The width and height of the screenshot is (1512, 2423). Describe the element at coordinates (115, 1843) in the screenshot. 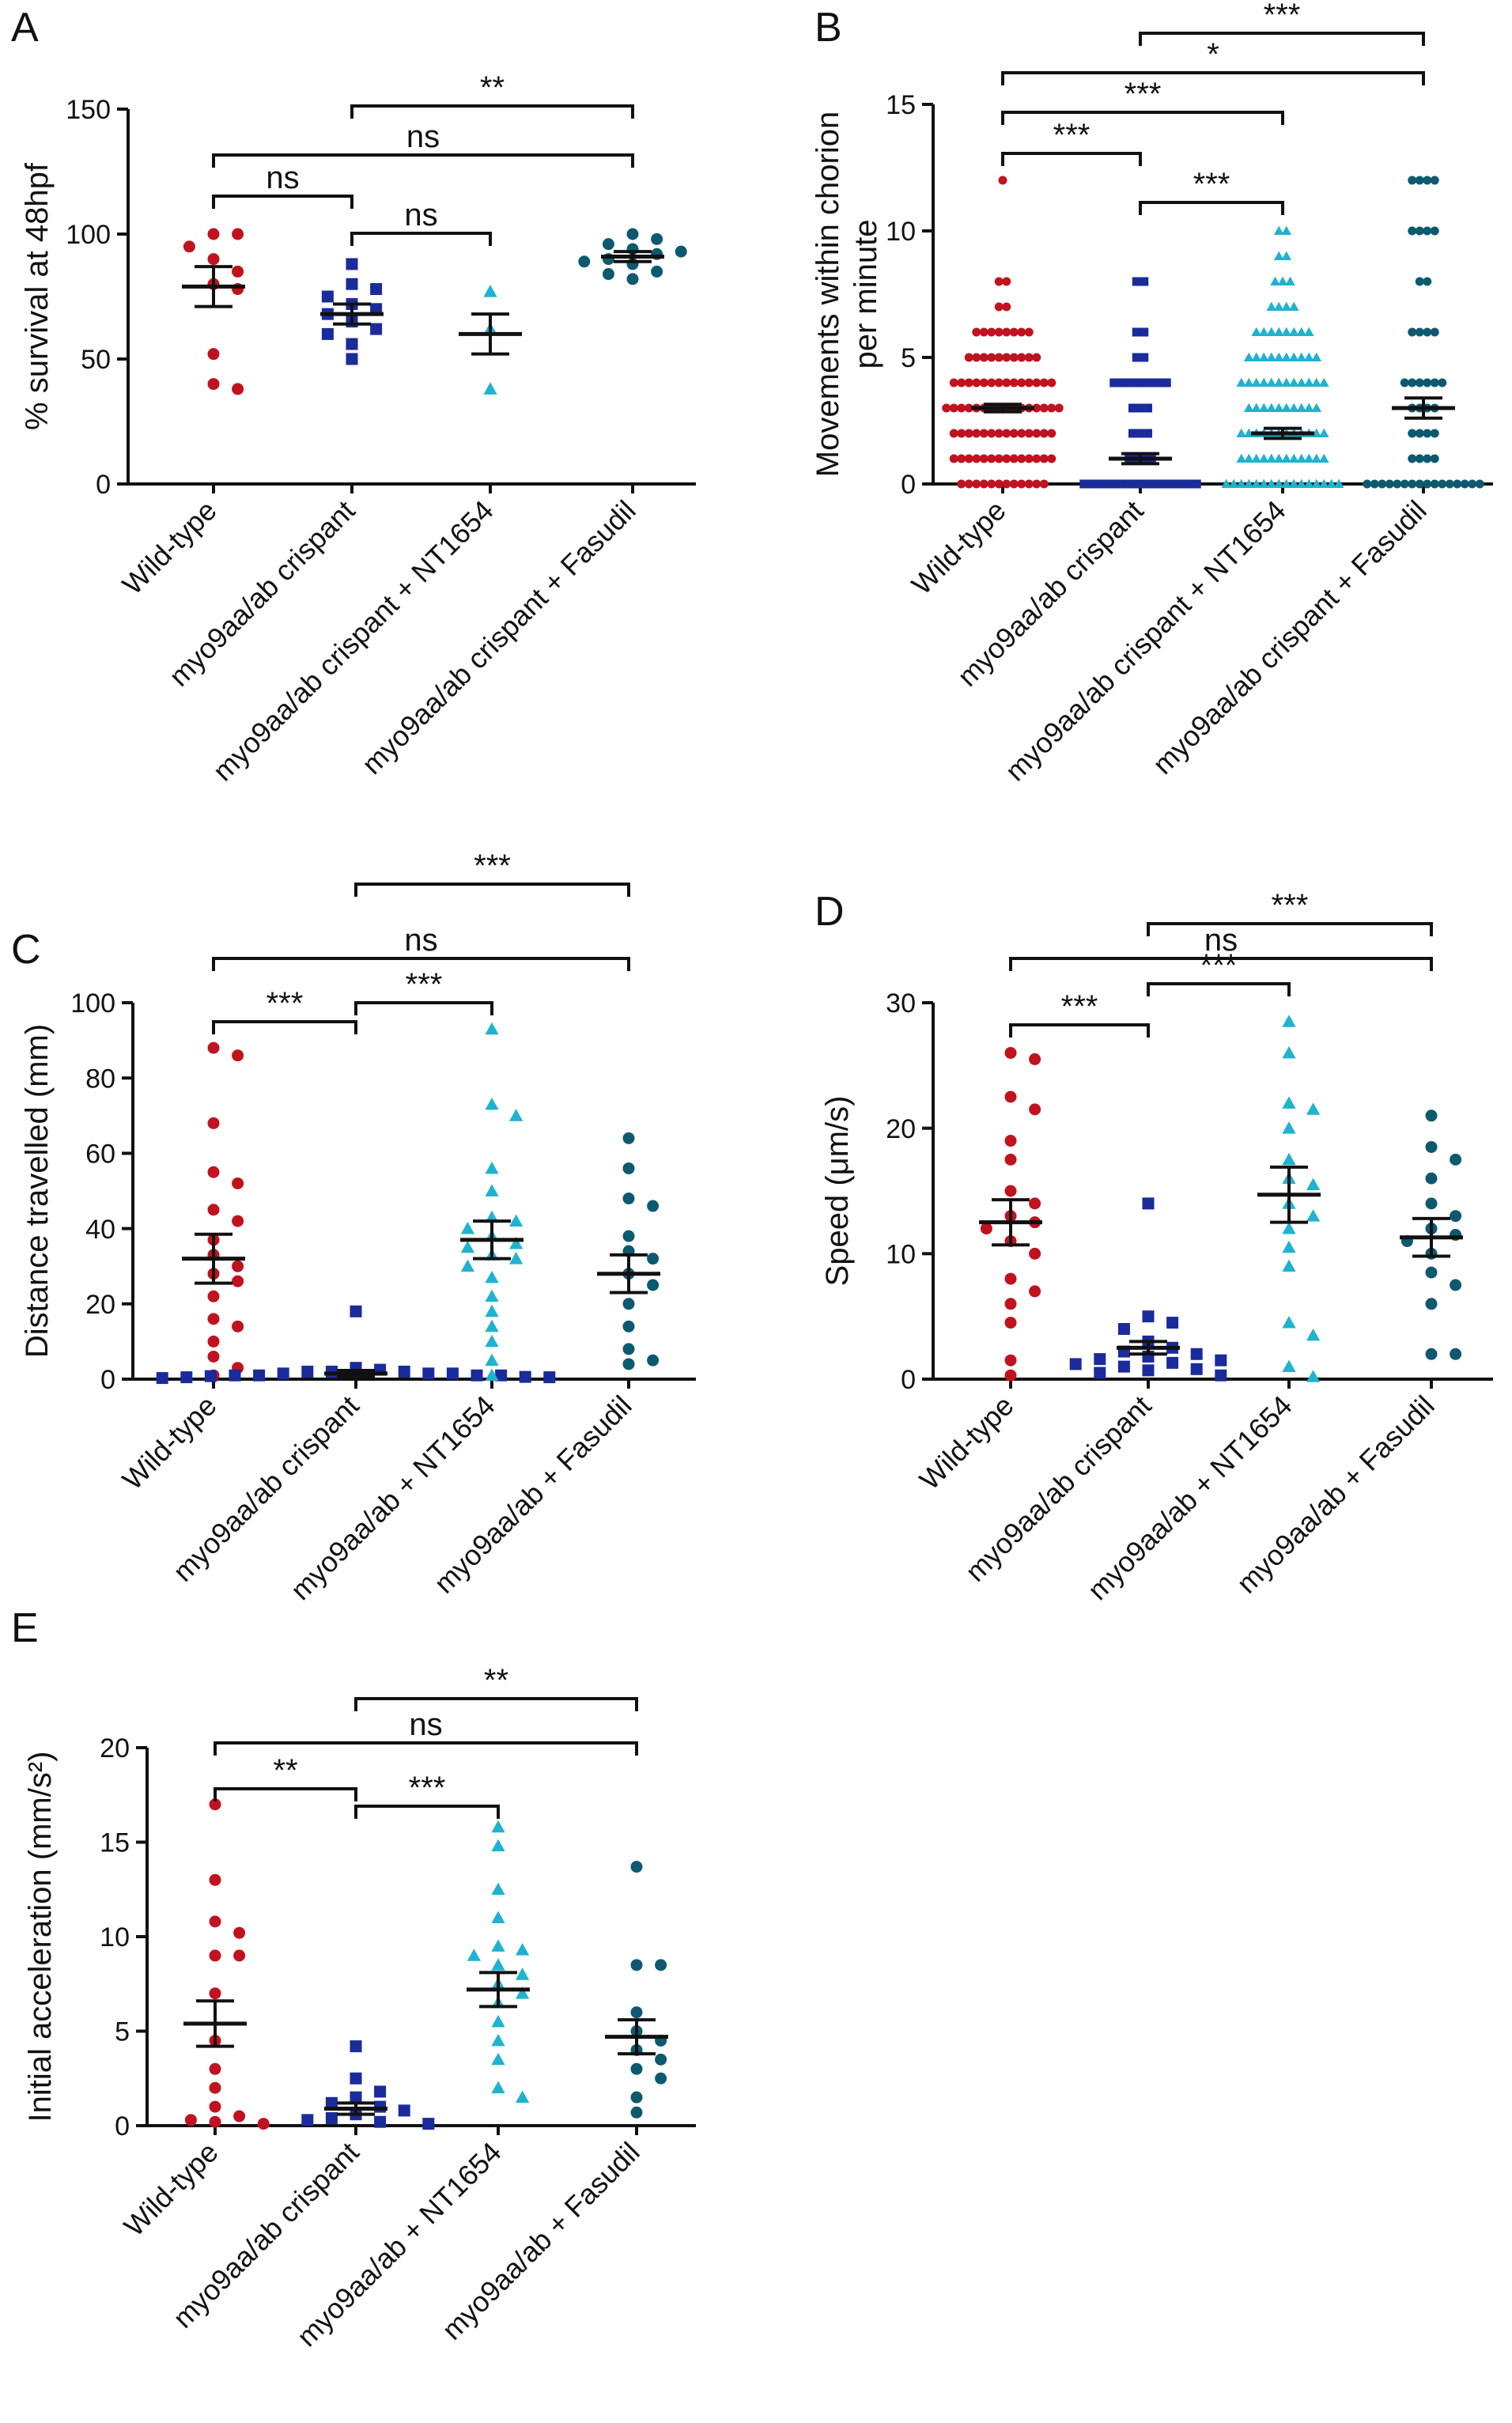

I see `y-tick-label: 15` at that location.